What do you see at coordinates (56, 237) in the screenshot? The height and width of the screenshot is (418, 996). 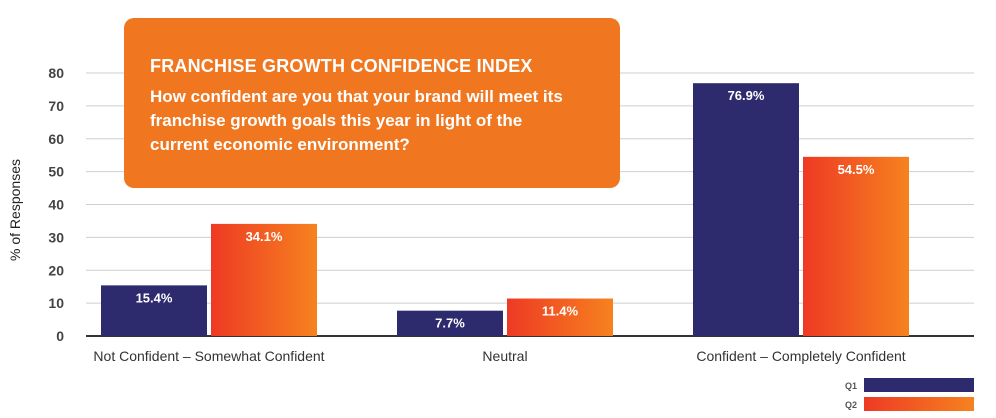 I see `y-tick-label: 30` at bounding box center [56, 237].